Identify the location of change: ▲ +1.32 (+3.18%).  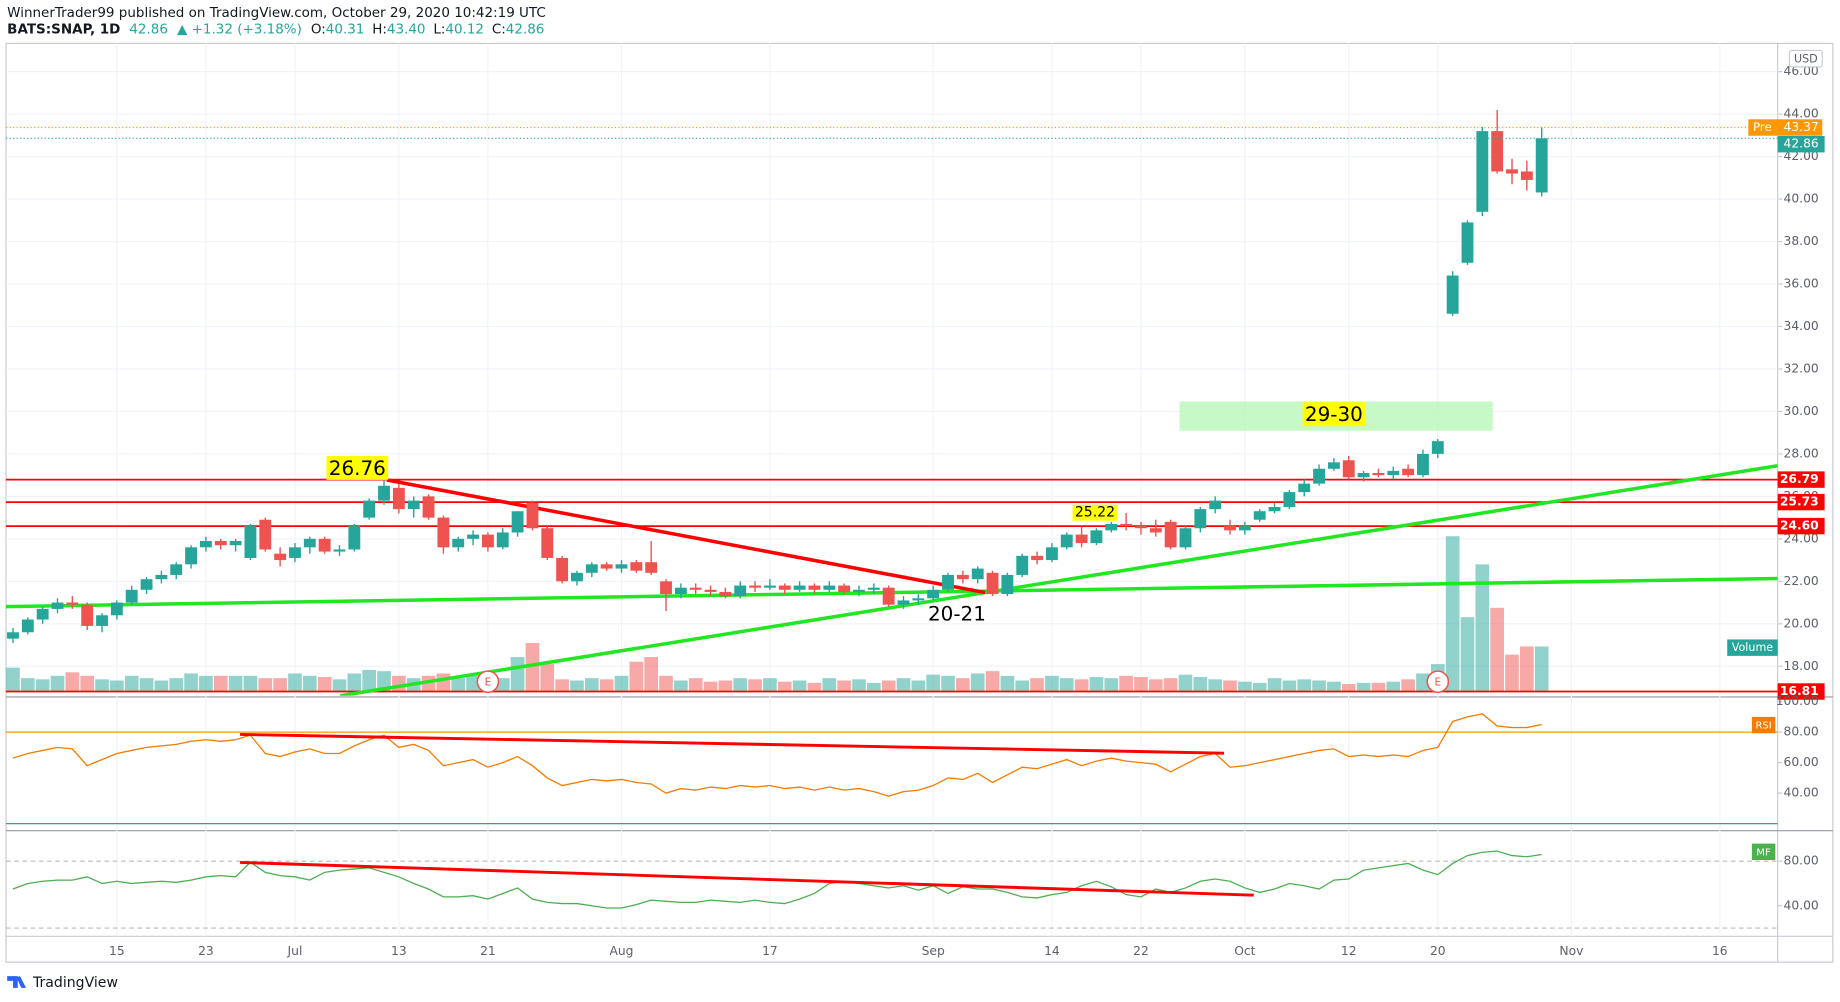
(239, 29).